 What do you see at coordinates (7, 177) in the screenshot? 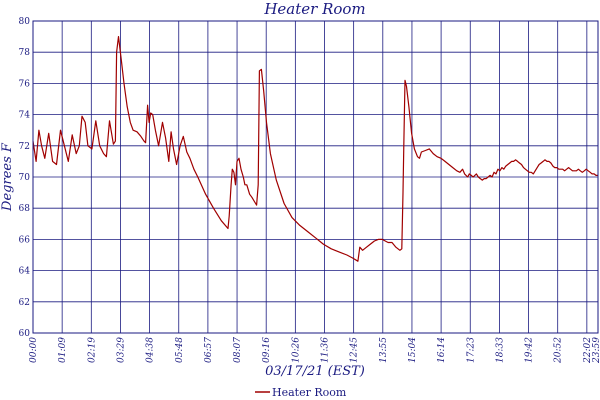
I see `y-axis-label: Degrees F` at bounding box center [7, 177].